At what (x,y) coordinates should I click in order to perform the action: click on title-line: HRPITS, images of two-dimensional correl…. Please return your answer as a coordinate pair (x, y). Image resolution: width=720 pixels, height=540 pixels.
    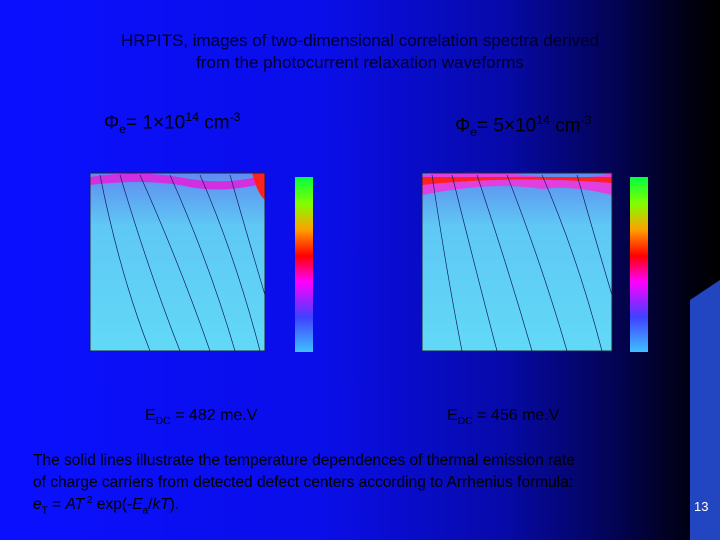
    Looking at the image, I should click on (360, 40).